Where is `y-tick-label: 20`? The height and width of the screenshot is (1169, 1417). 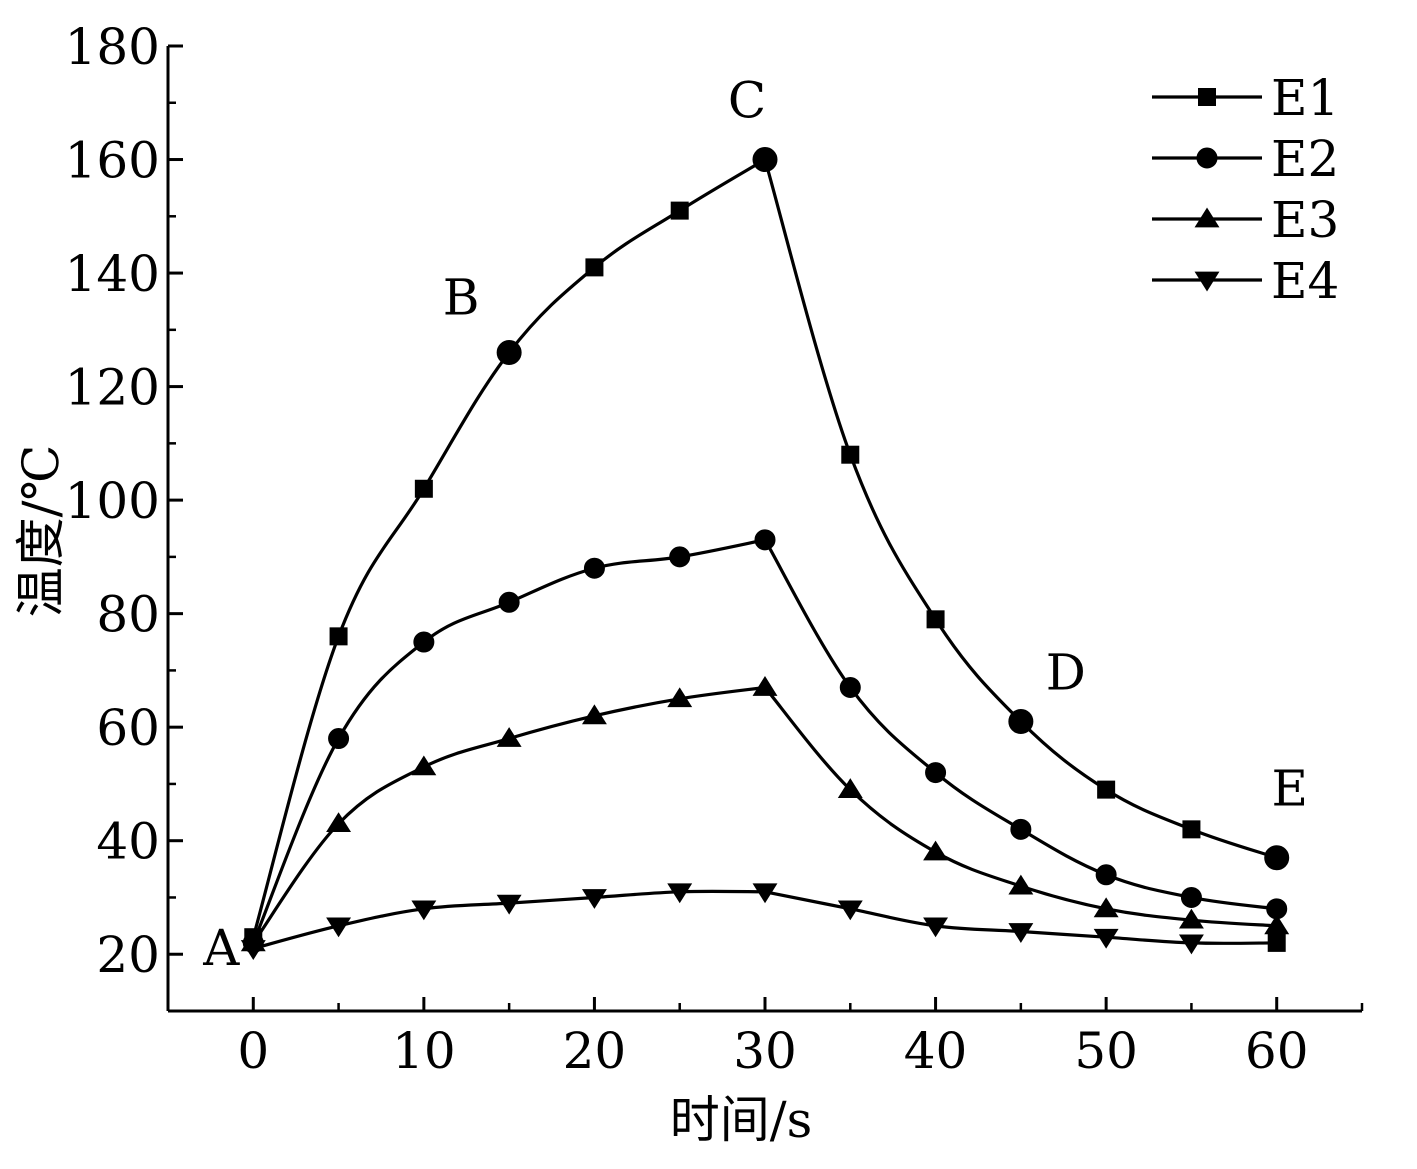
y-tick-label: 20 is located at coordinates (128, 955).